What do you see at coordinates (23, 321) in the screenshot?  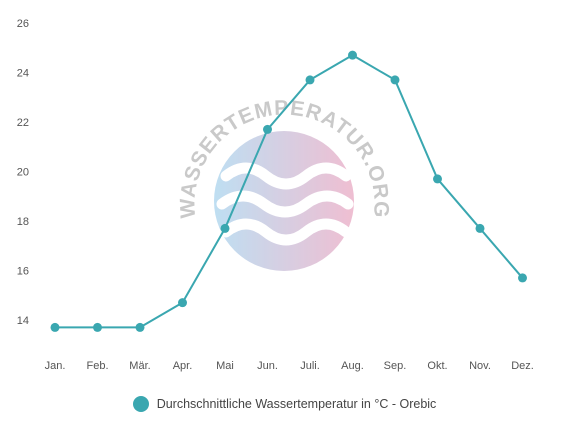 I see `y-tick-label: 14` at bounding box center [23, 321].